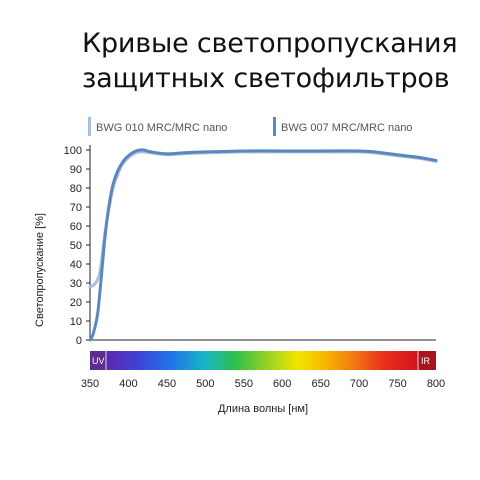 The image size is (480, 480). What do you see at coordinates (128, 384) in the screenshot?
I see `x-tick-label: 400` at bounding box center [128, 384].